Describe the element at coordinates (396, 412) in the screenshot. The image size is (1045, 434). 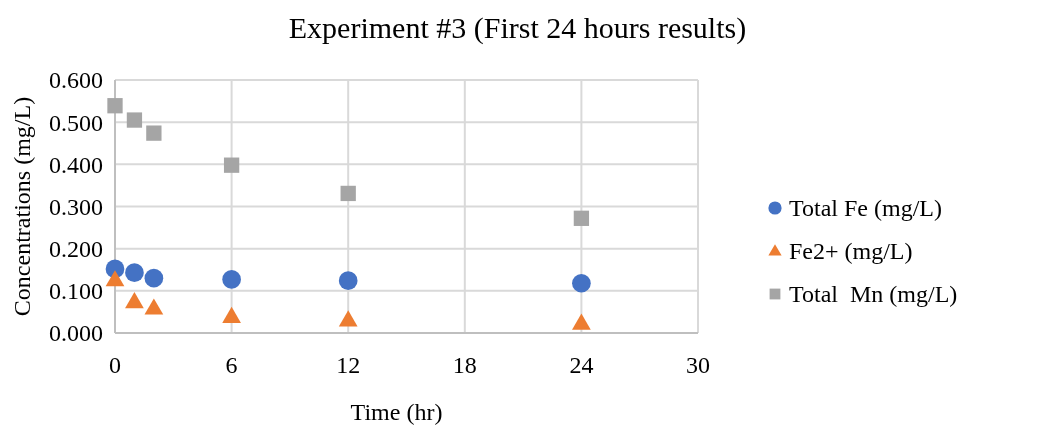
I see `x-axis-title: Time (hr)` at that location.